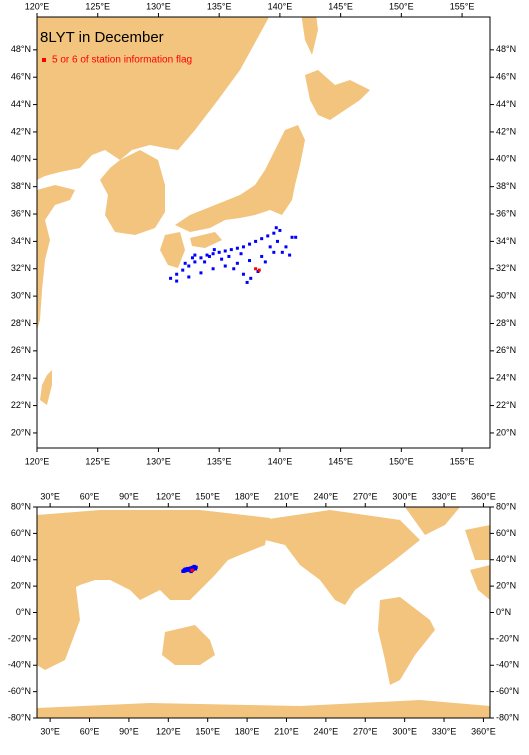 Image resolution: width=529 pixels, height=755 pixels. I want to click on y-tick-label: -60°N, so click(19, 691).